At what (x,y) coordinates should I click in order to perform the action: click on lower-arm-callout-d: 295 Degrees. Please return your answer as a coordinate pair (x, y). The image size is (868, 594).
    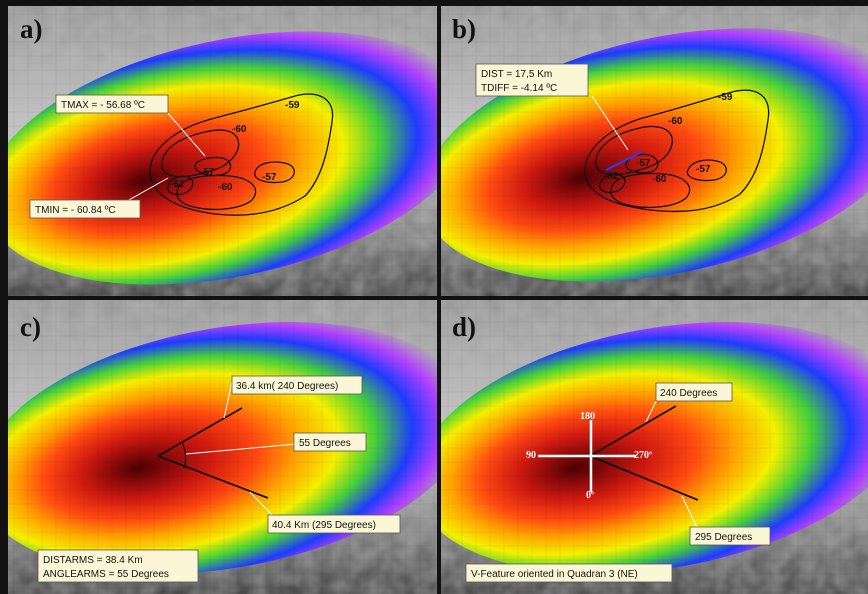
    Looking at the image, I should click on (730, 536).